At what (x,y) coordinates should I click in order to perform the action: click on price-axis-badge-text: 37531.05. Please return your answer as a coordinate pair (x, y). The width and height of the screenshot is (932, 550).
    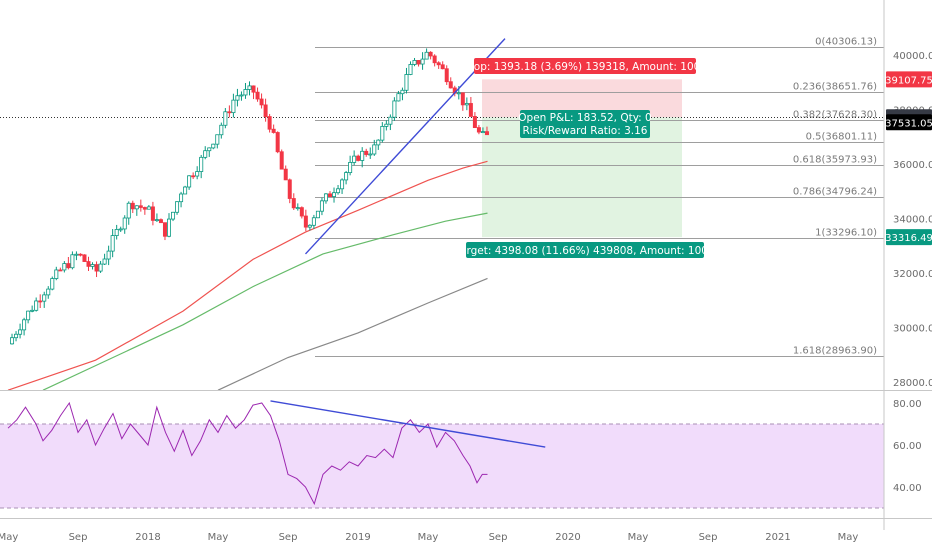
    Looking at the image, I should click on (908, 123).